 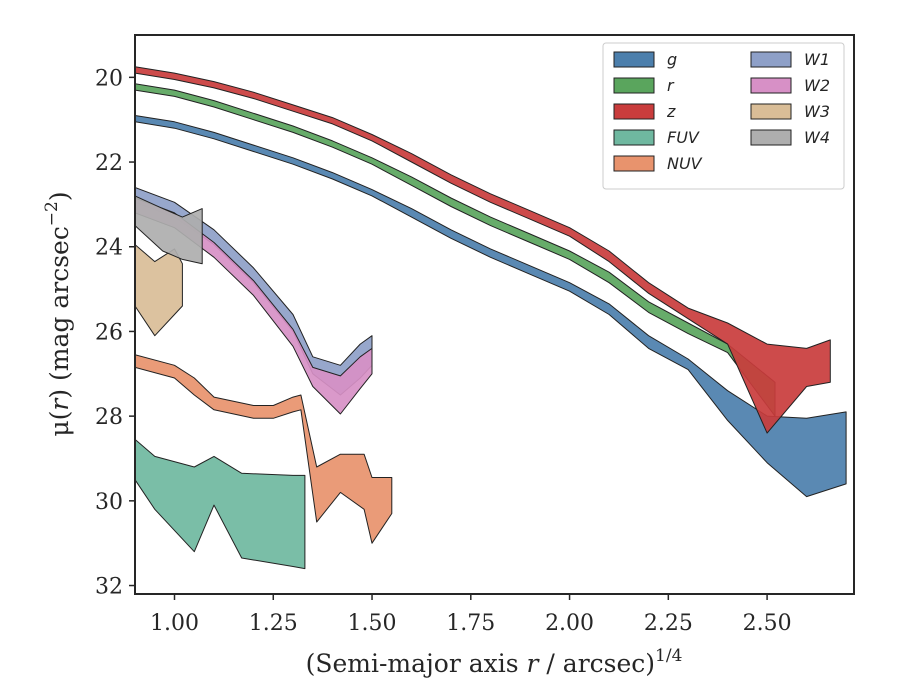 What do you see at coordinates (817, 85) in the screenshot?
I see `legend-label: W2` at bounding box center [817, 85].